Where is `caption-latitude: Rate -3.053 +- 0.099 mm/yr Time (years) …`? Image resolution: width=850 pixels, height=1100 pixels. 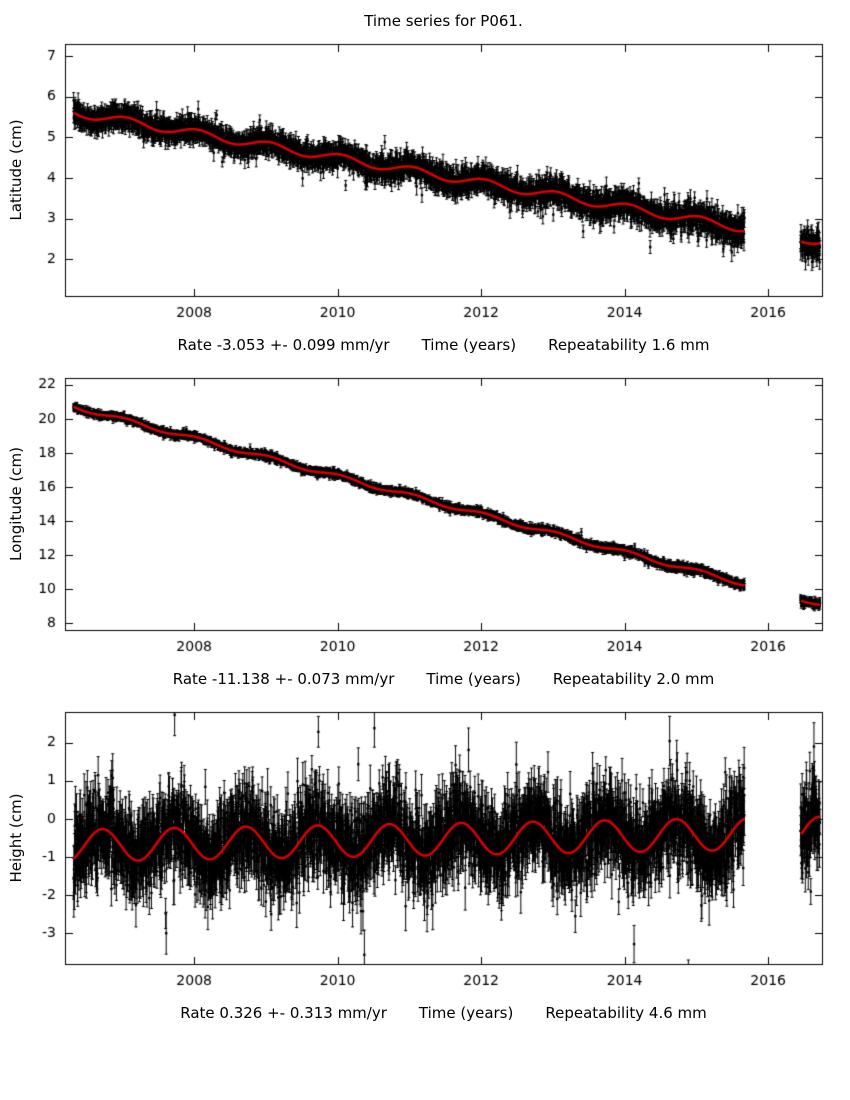 caption-latitude: Rate -3.053 +- 0.099 mm/yr Time (years) … is located at coordinates (443, 345).